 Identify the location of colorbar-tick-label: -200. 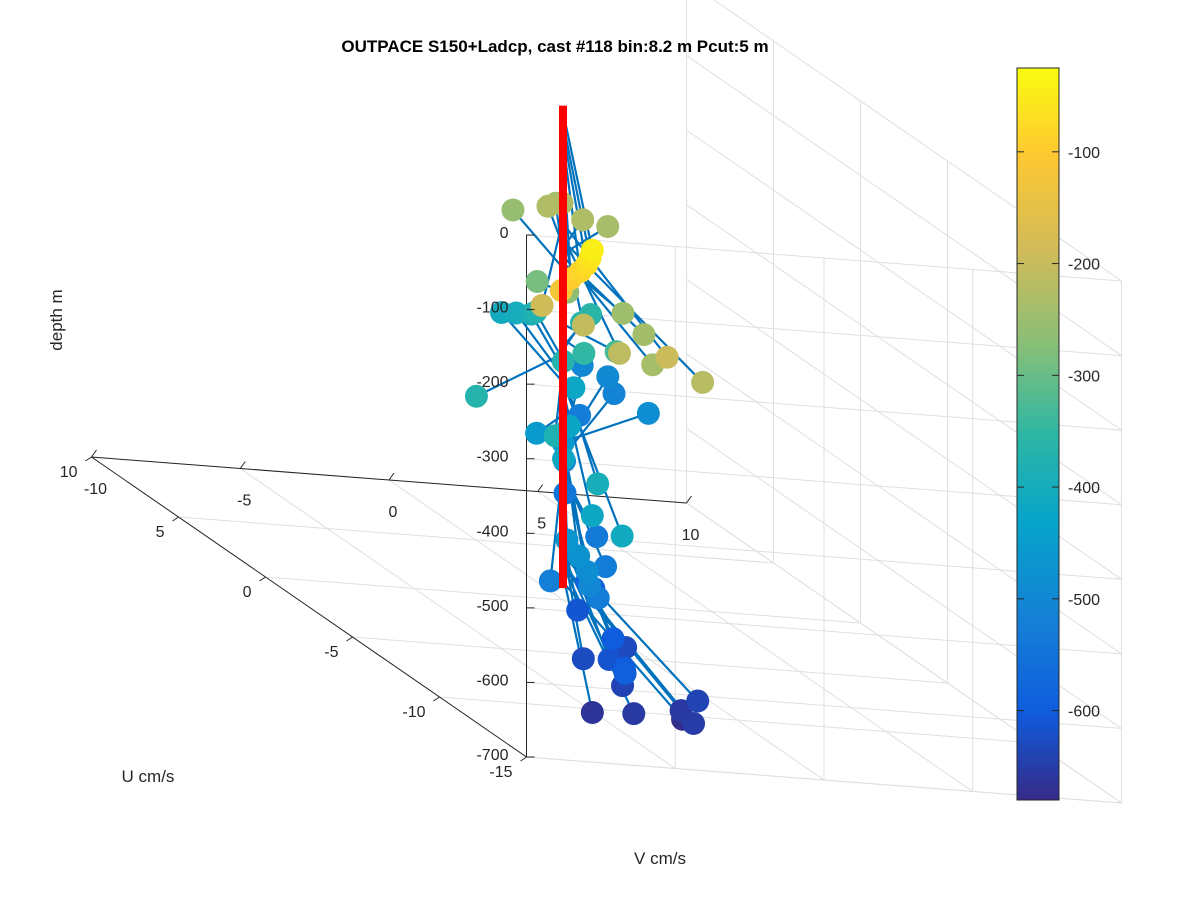
(1084, 265).